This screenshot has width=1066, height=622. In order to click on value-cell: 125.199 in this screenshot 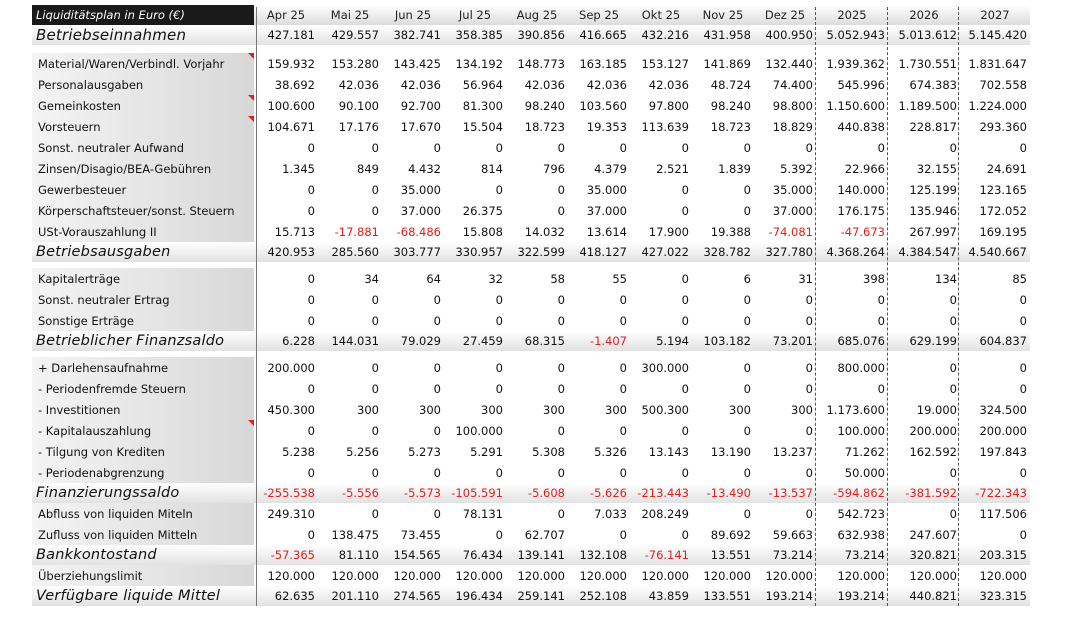, I will do `click(933, 189)`.